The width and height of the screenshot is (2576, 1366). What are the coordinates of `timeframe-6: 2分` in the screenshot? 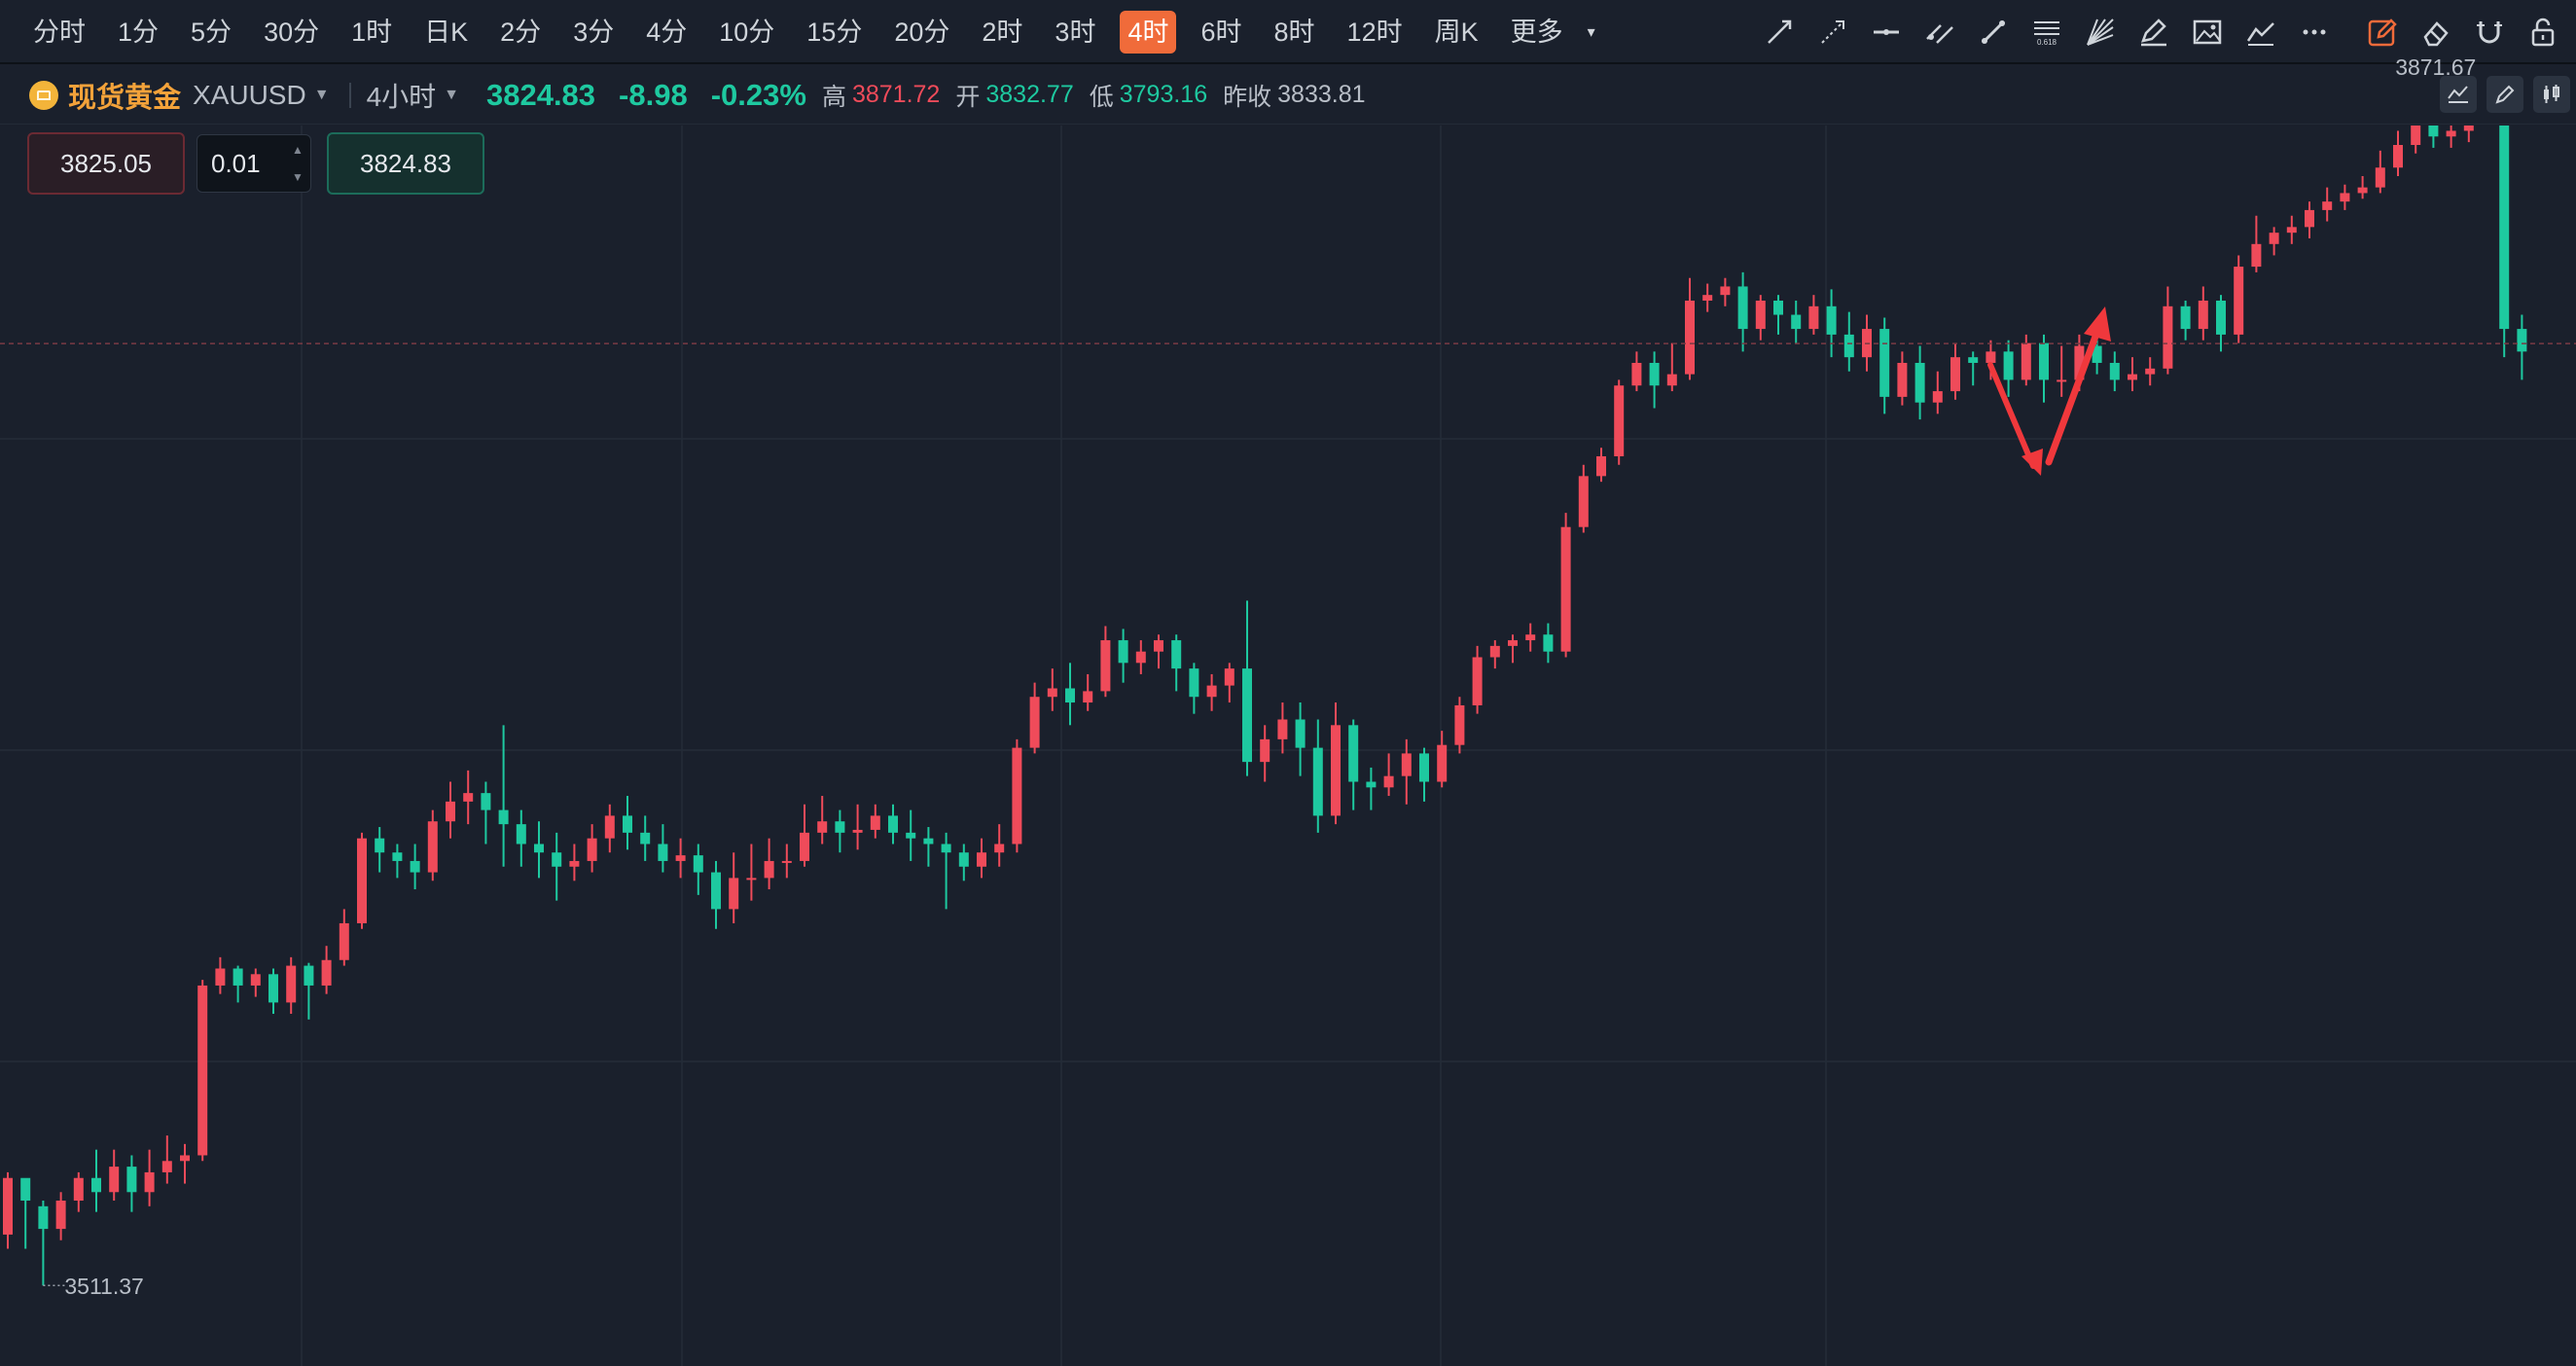 It's located at (521, 32).